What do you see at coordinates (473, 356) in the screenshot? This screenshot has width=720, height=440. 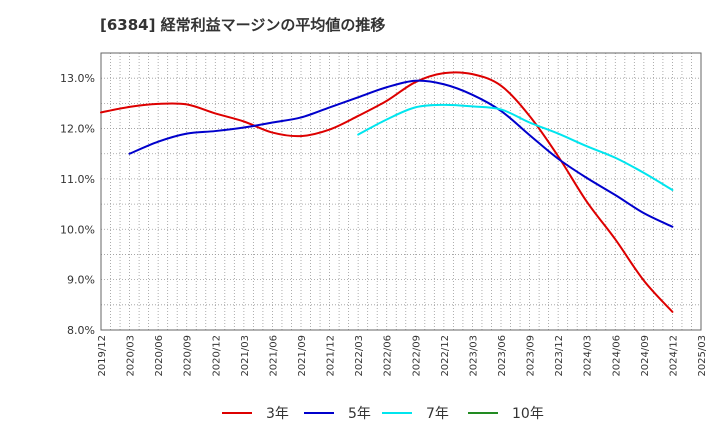 I see `x-tick-label: 2023/03` at bounding box center [473, 356].